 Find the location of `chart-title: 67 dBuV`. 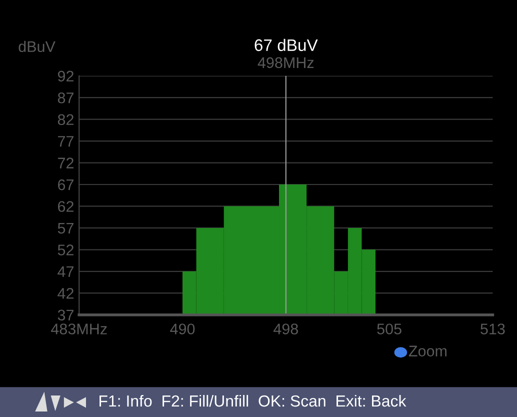

chart-title: 67 dBuV is located at coordinates (286, 45).